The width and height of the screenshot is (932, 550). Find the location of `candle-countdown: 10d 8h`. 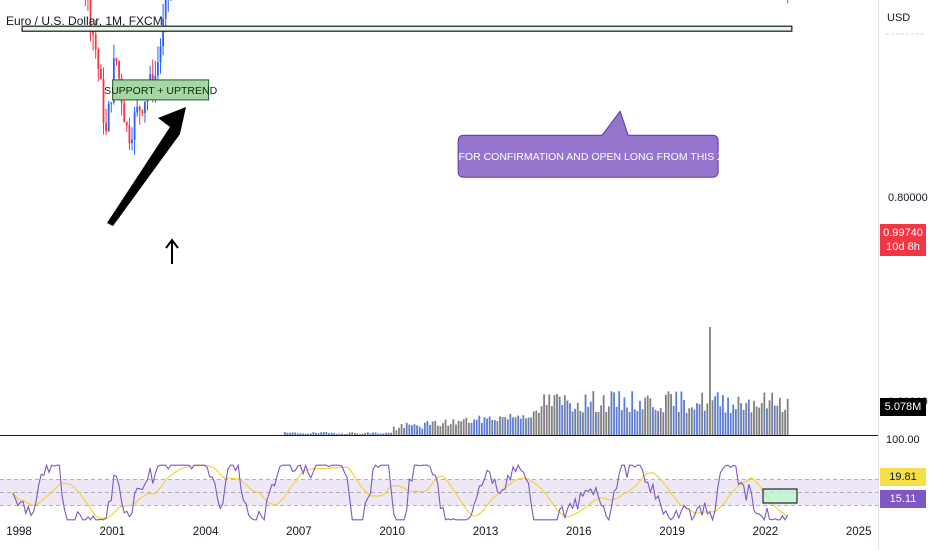

candle-countdown: 10d 8h is located at coordinates (903, 247).